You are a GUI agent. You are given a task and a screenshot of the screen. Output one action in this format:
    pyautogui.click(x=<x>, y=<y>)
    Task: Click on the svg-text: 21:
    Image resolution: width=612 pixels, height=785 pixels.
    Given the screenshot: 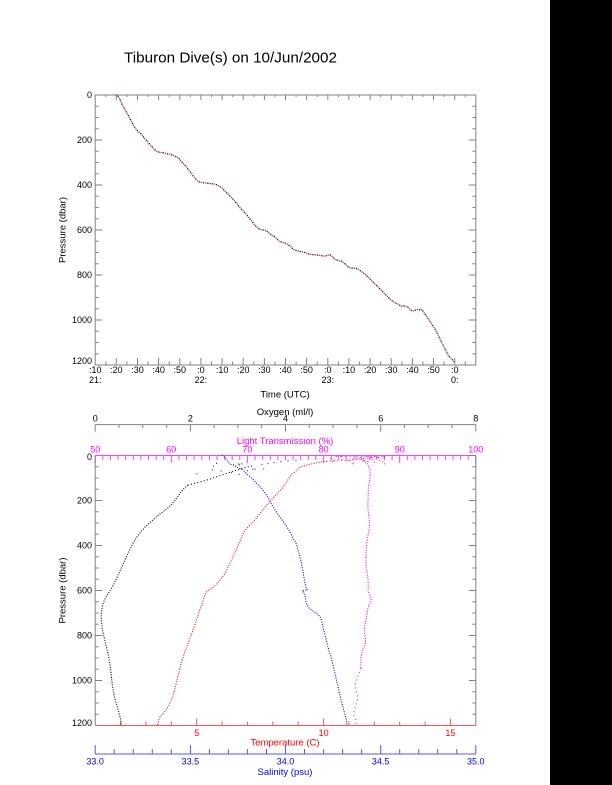 What is the action you would take?
    pyautogui.click(x=95, y=380)
    